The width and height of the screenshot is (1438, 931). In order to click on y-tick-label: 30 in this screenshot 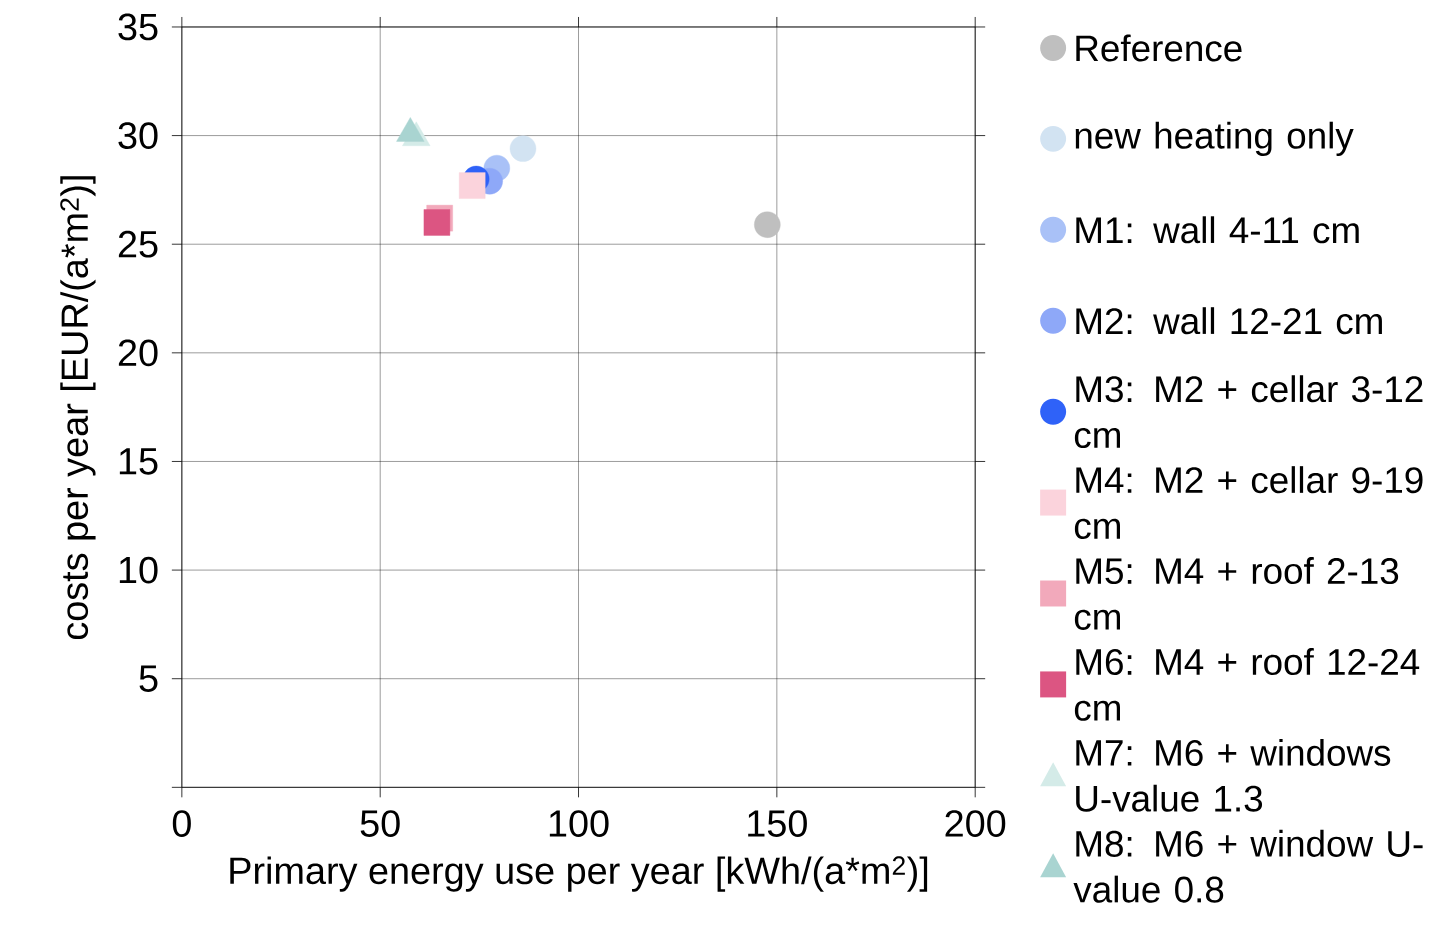, I will do `click(138, 135)`.